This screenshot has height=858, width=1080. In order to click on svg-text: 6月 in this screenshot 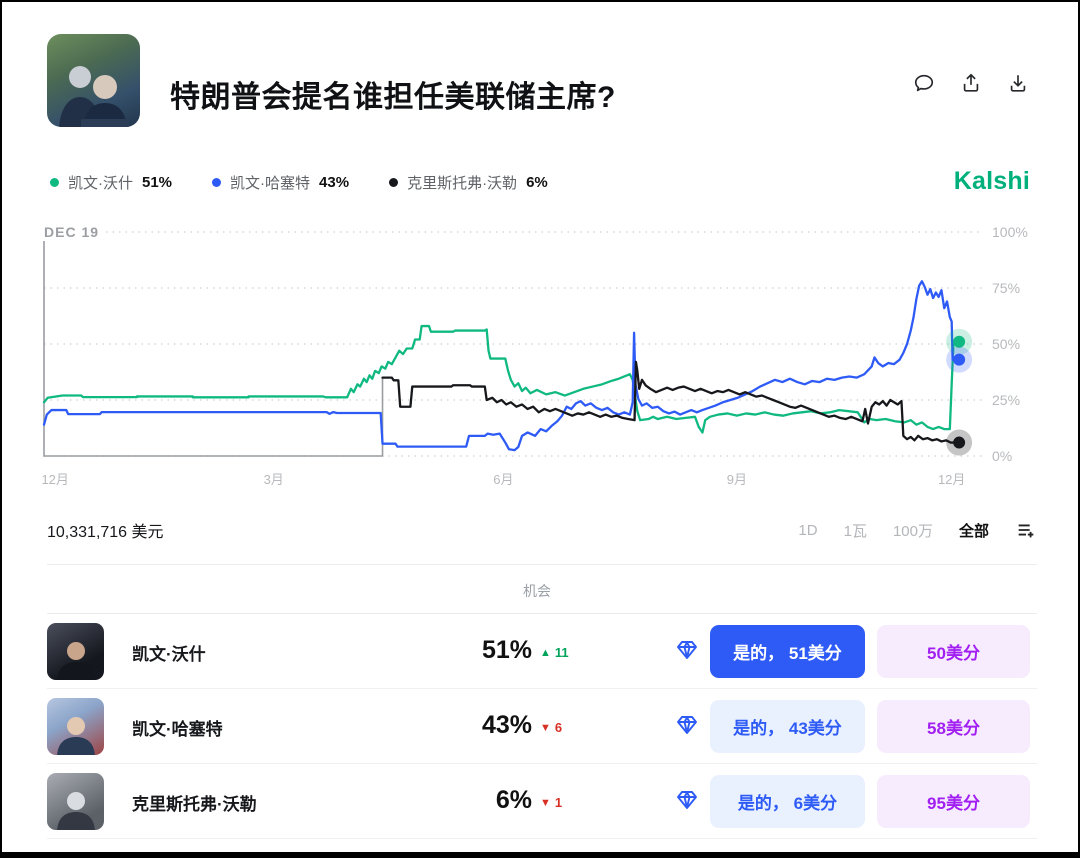, I will do `click(503, 479)`.